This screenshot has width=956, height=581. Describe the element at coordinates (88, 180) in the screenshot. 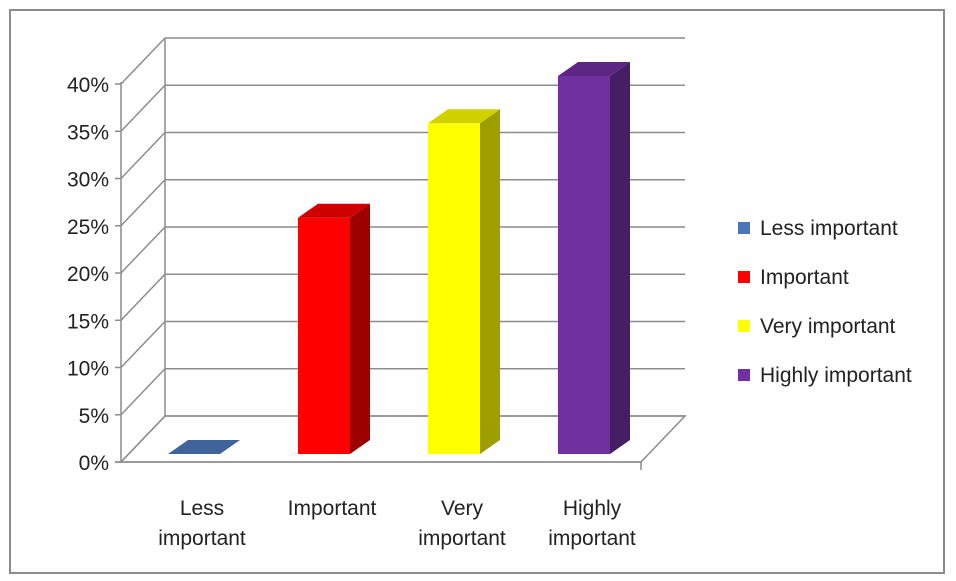

I see `y-tick-label: 30%` at that location.